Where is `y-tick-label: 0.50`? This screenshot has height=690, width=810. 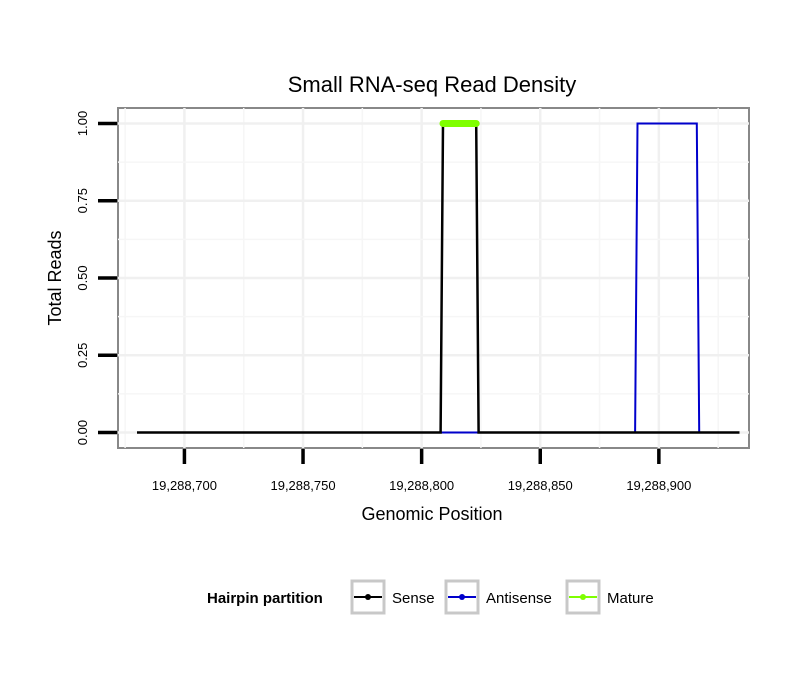 y-tick-label: 0.50 is located at coordinates (82, 277).